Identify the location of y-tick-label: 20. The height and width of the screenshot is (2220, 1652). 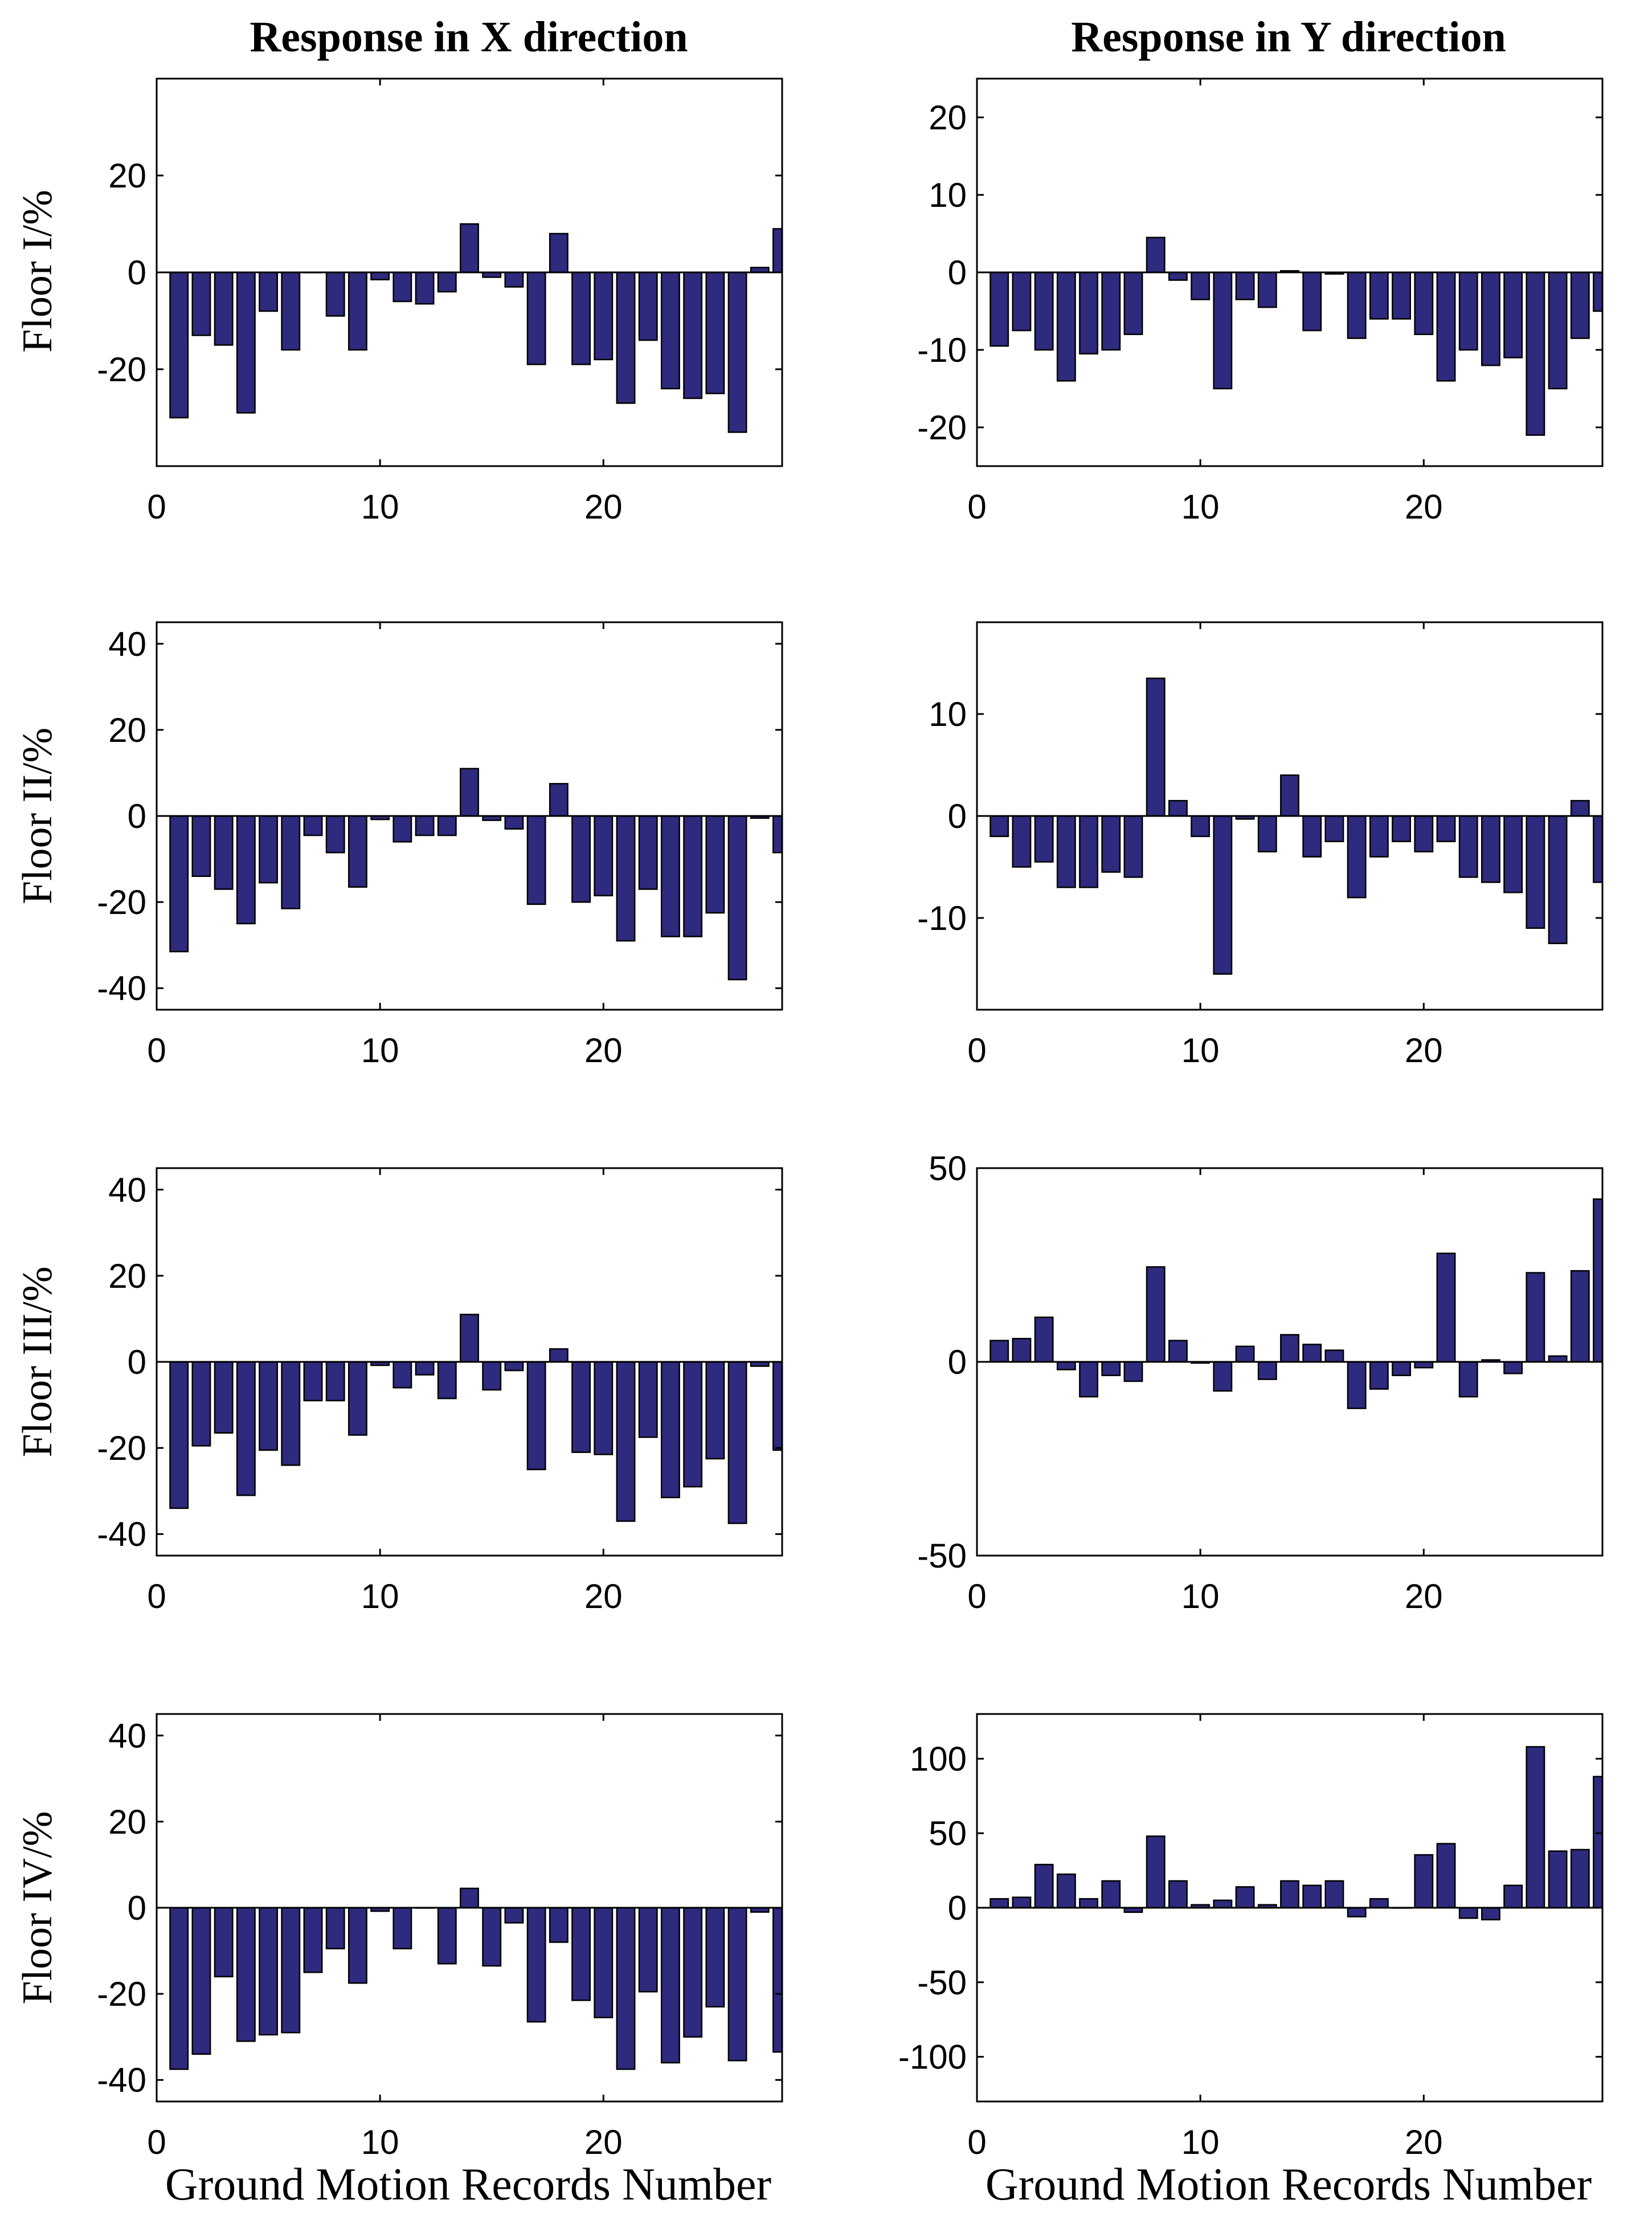
(127, 1276).